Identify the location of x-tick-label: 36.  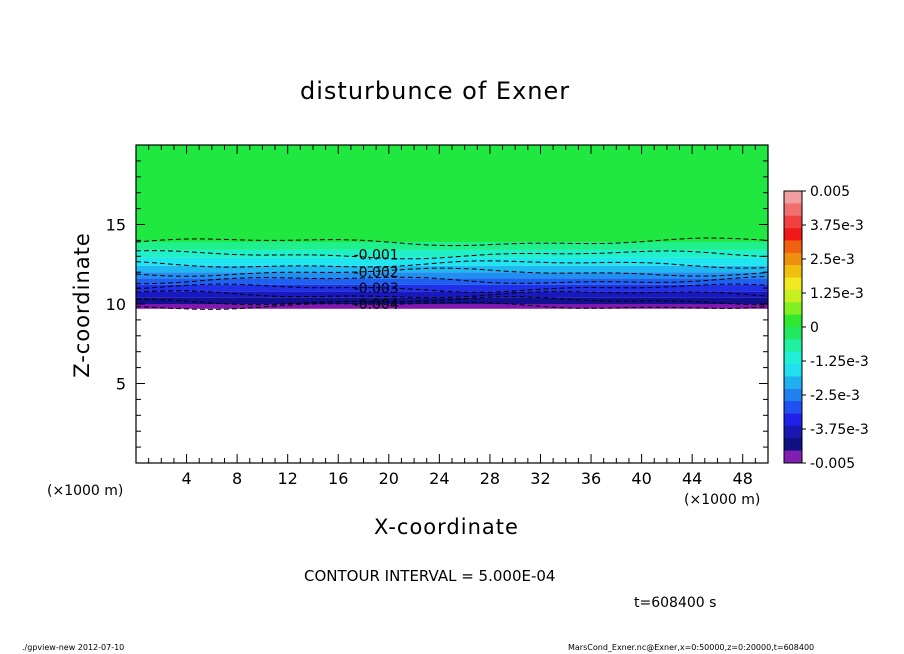
(591, 478).